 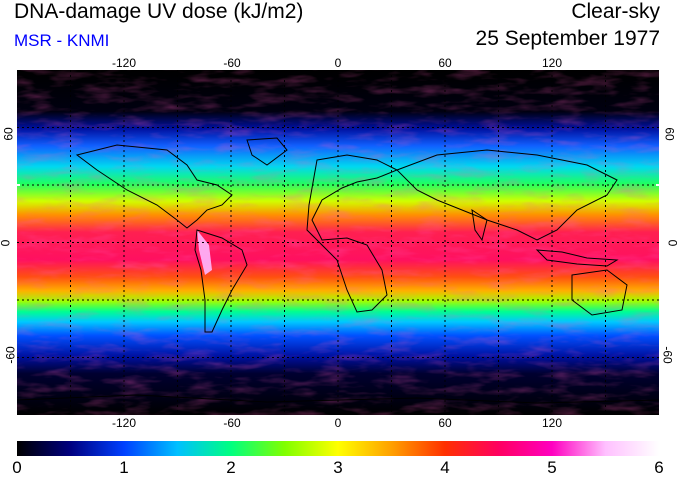 I want to click on lon-tick-bottom: 120, so click(x=552, y=423).